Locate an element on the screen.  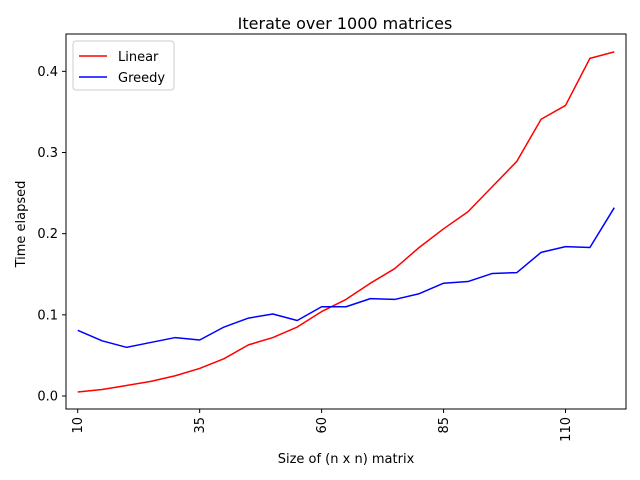
y-tick-label: 0.4 is located at coordinates (47, 72).